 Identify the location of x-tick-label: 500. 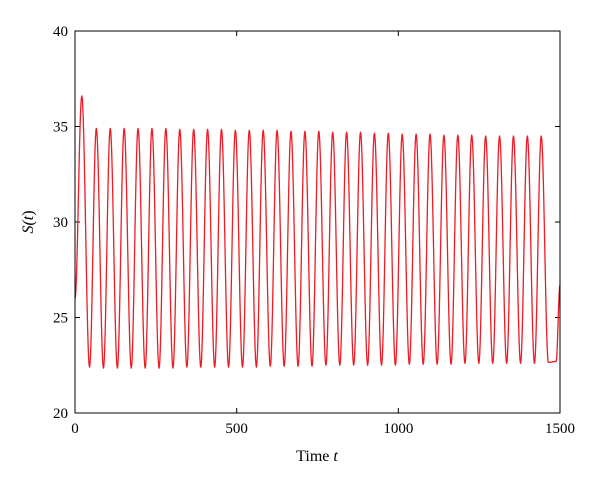
(236, 429).